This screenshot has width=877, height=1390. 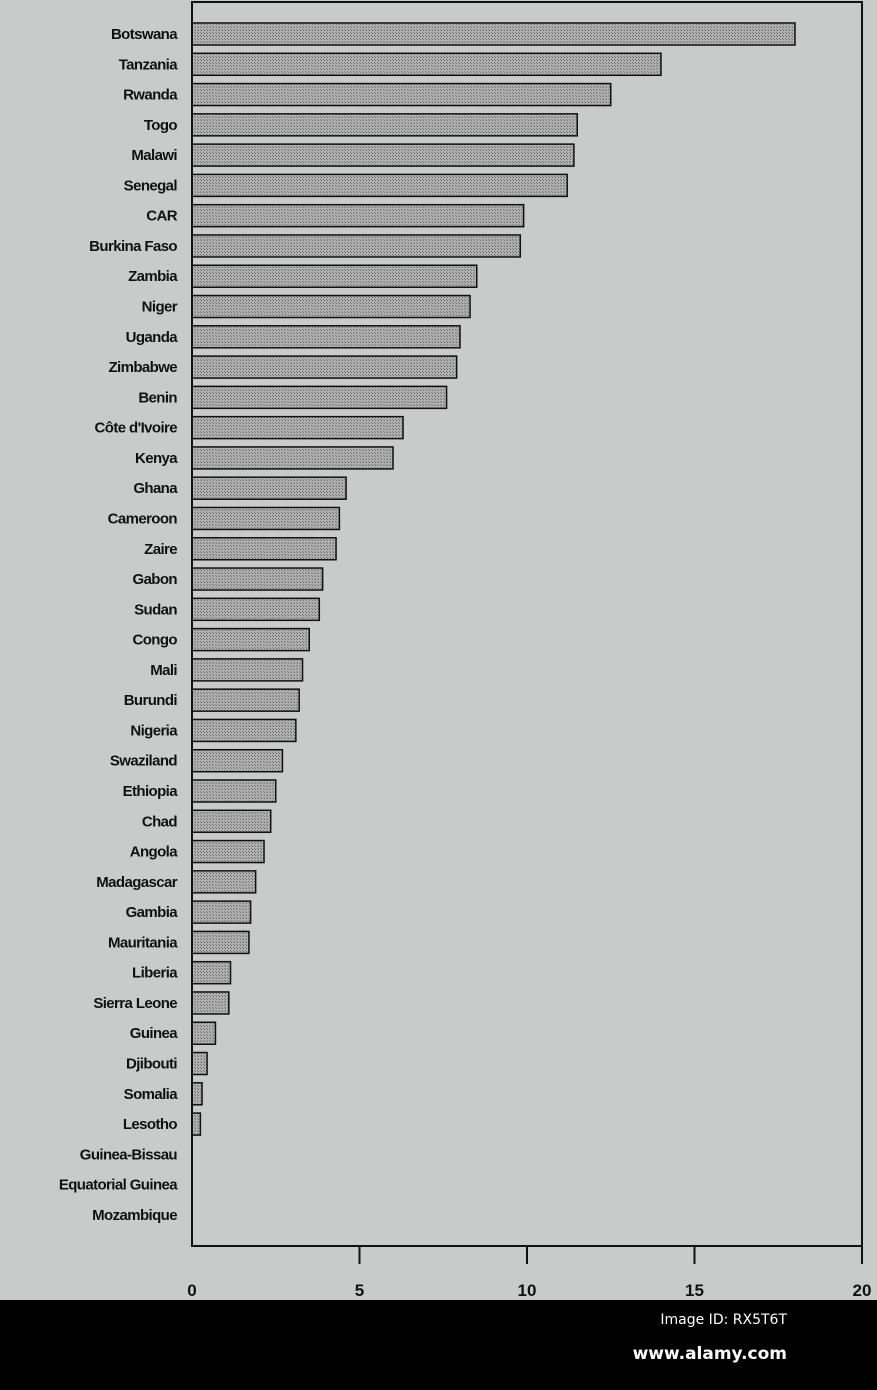 What do you see at coordinates (160, 549) in the screenshot?
I see `category-label: Zaire` at bounding box center [160, 549].